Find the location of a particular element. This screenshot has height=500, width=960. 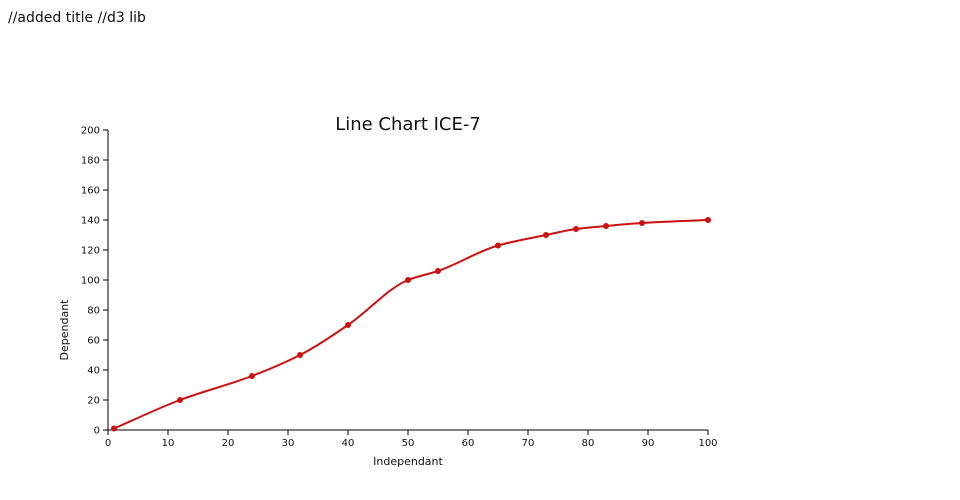

x-tick-label: 50 is located at coordinates (408, 443).